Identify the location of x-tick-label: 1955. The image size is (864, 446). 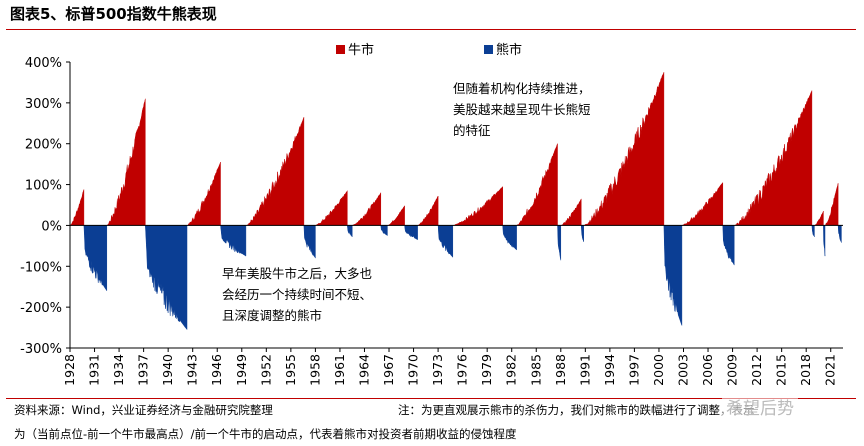
(290, 370).